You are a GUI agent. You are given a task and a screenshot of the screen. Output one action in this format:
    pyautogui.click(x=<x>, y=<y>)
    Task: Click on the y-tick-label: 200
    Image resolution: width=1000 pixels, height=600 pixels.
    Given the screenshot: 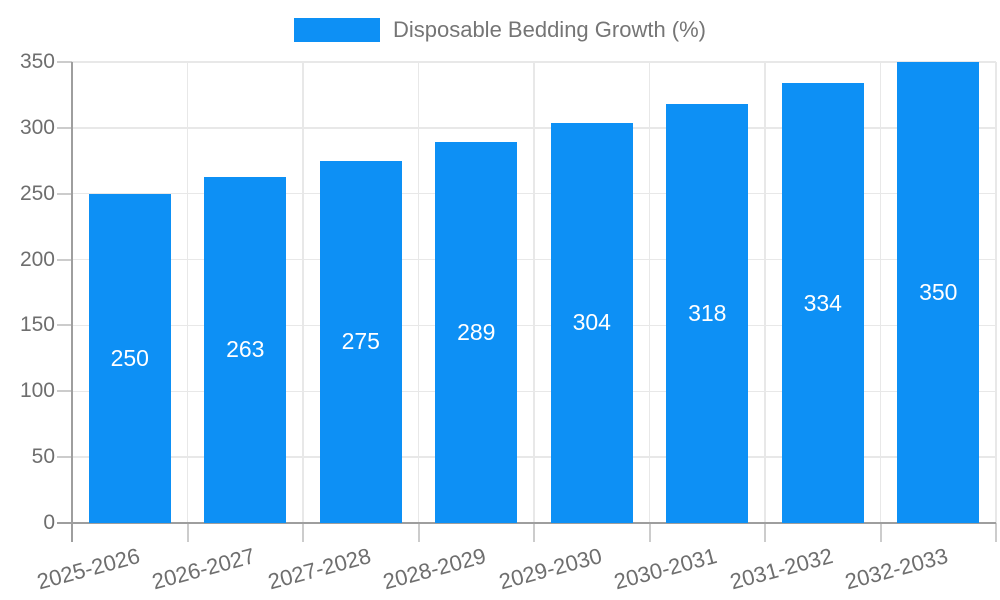 What is the action you would take?
    pyautogui.click(x=37, y=259)
    